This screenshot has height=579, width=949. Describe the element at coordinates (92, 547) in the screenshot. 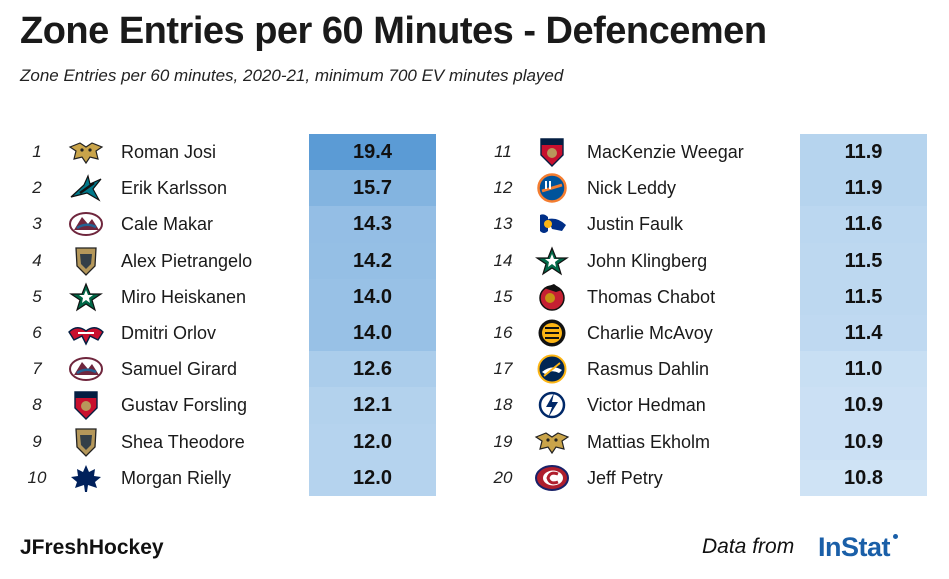

I see `brand-label: JFreshHockey` at that location.